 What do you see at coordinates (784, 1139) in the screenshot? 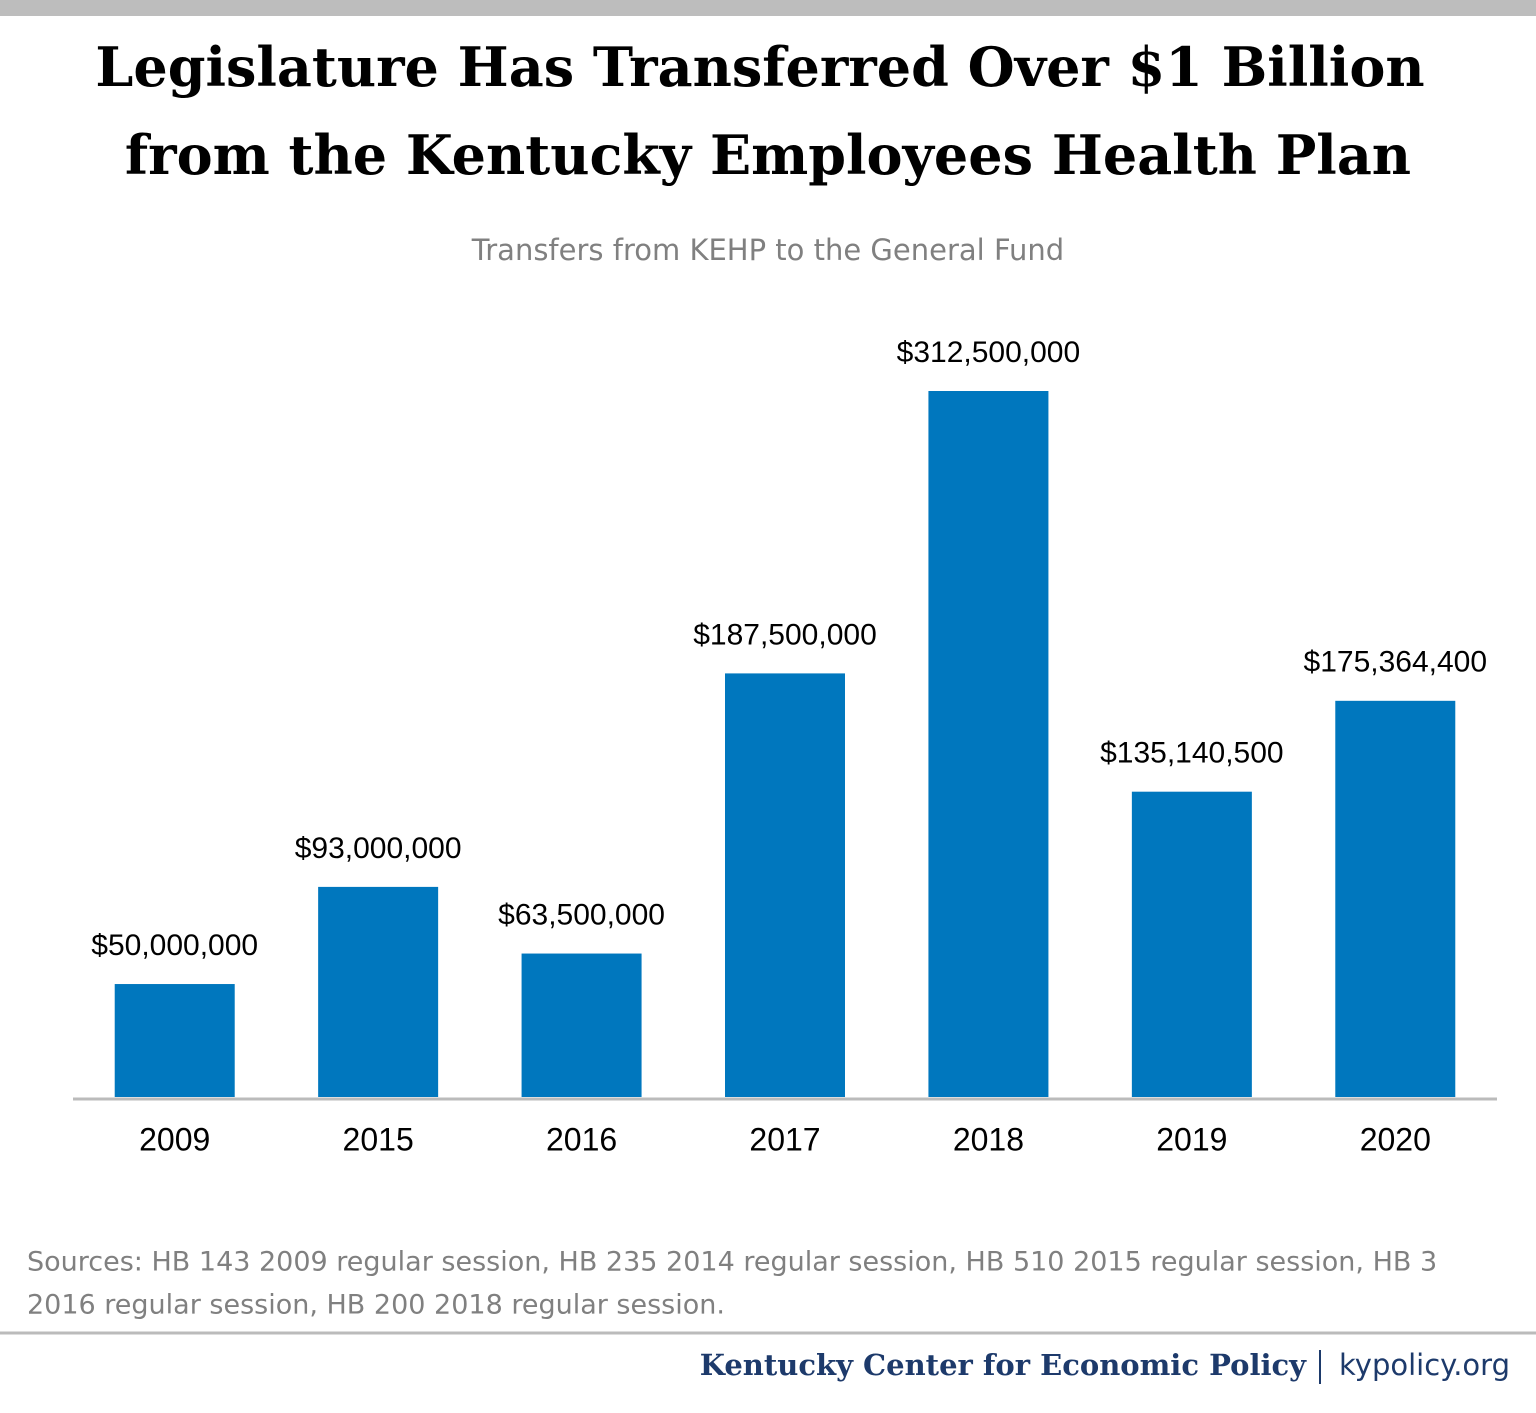
I see `x-tick-label: 2017` at bounding box center [784, 1139].